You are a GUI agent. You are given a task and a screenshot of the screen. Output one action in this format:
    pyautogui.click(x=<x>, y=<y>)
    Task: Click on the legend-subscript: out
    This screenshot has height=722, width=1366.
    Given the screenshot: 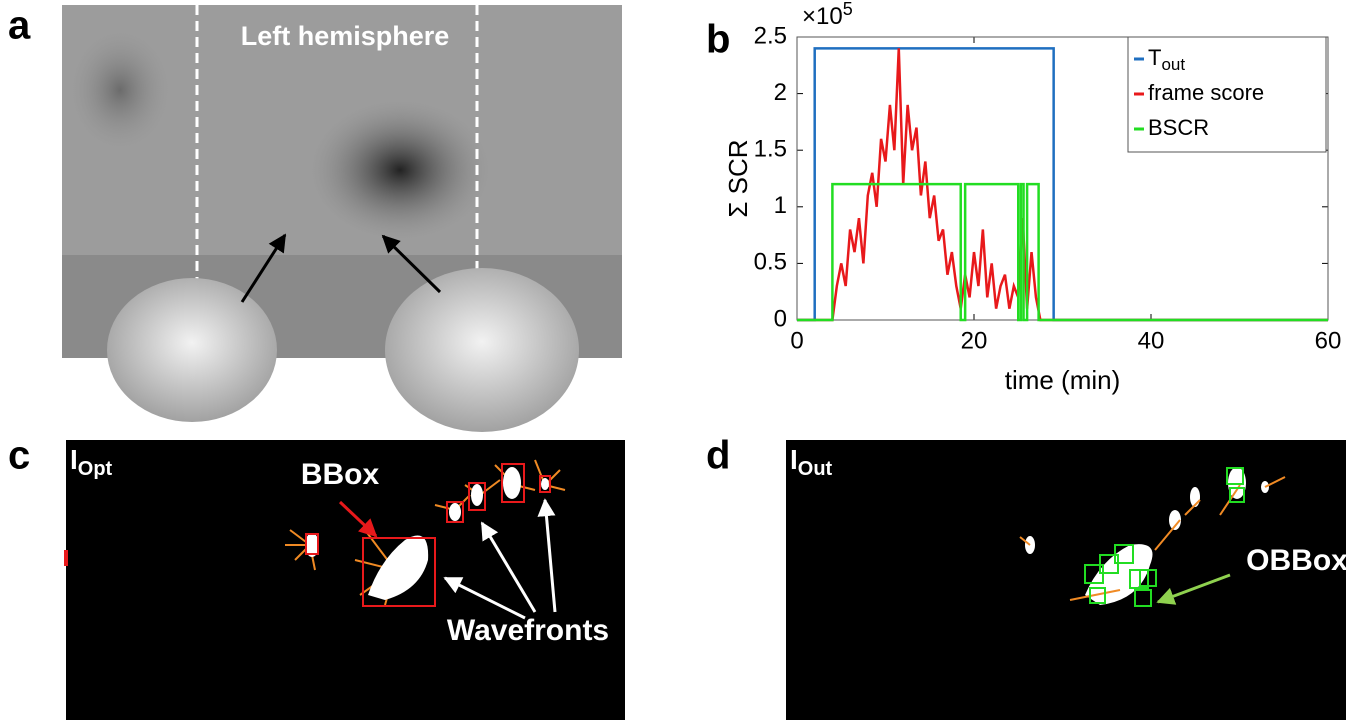 What is the action you would take?
    pyautogui.click(x=1173, y=64)
    